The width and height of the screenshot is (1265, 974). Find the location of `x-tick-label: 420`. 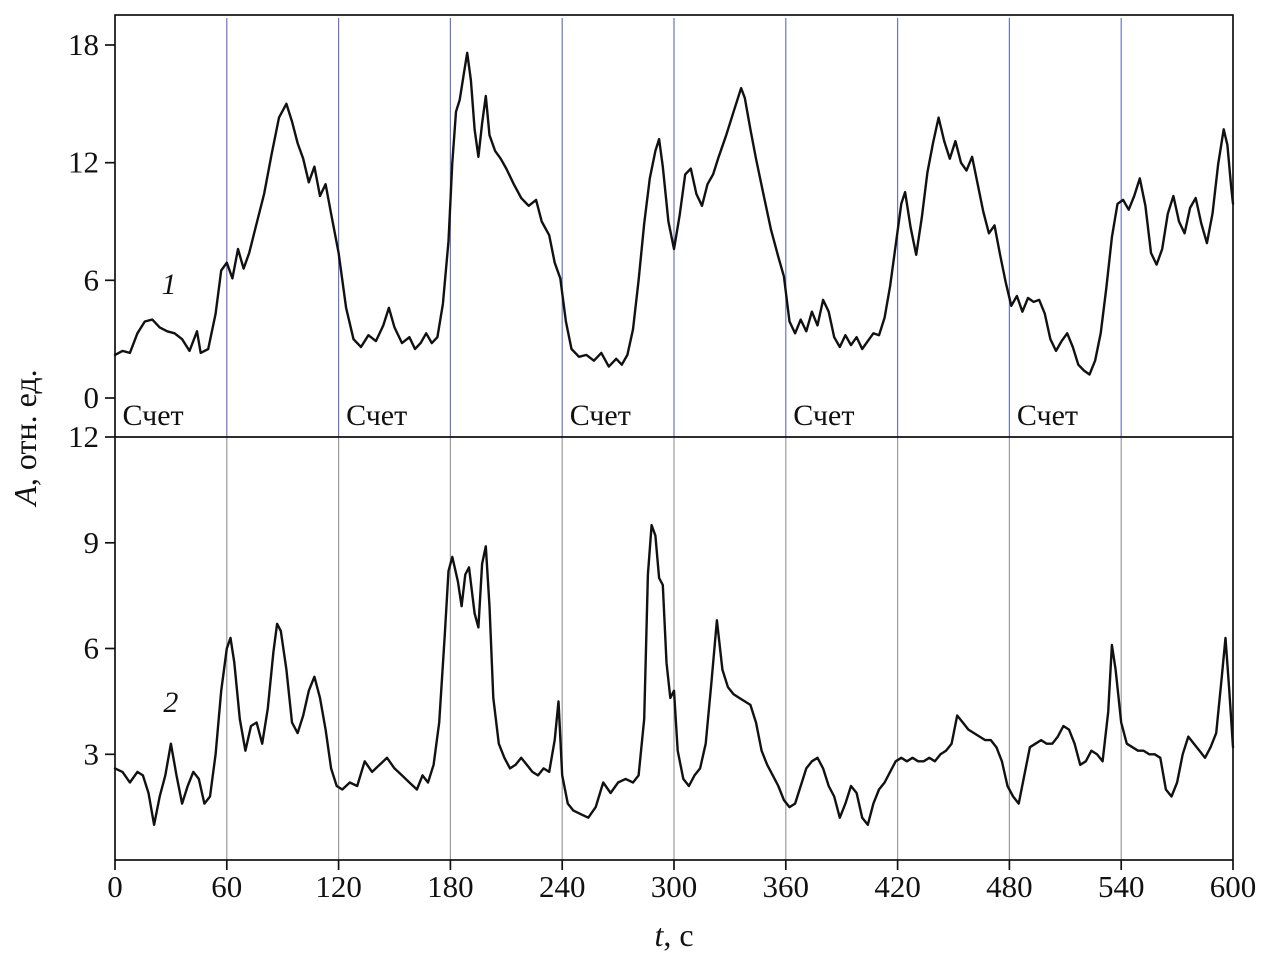

x-tick-label: 420 is located at coordinates (897, 886).